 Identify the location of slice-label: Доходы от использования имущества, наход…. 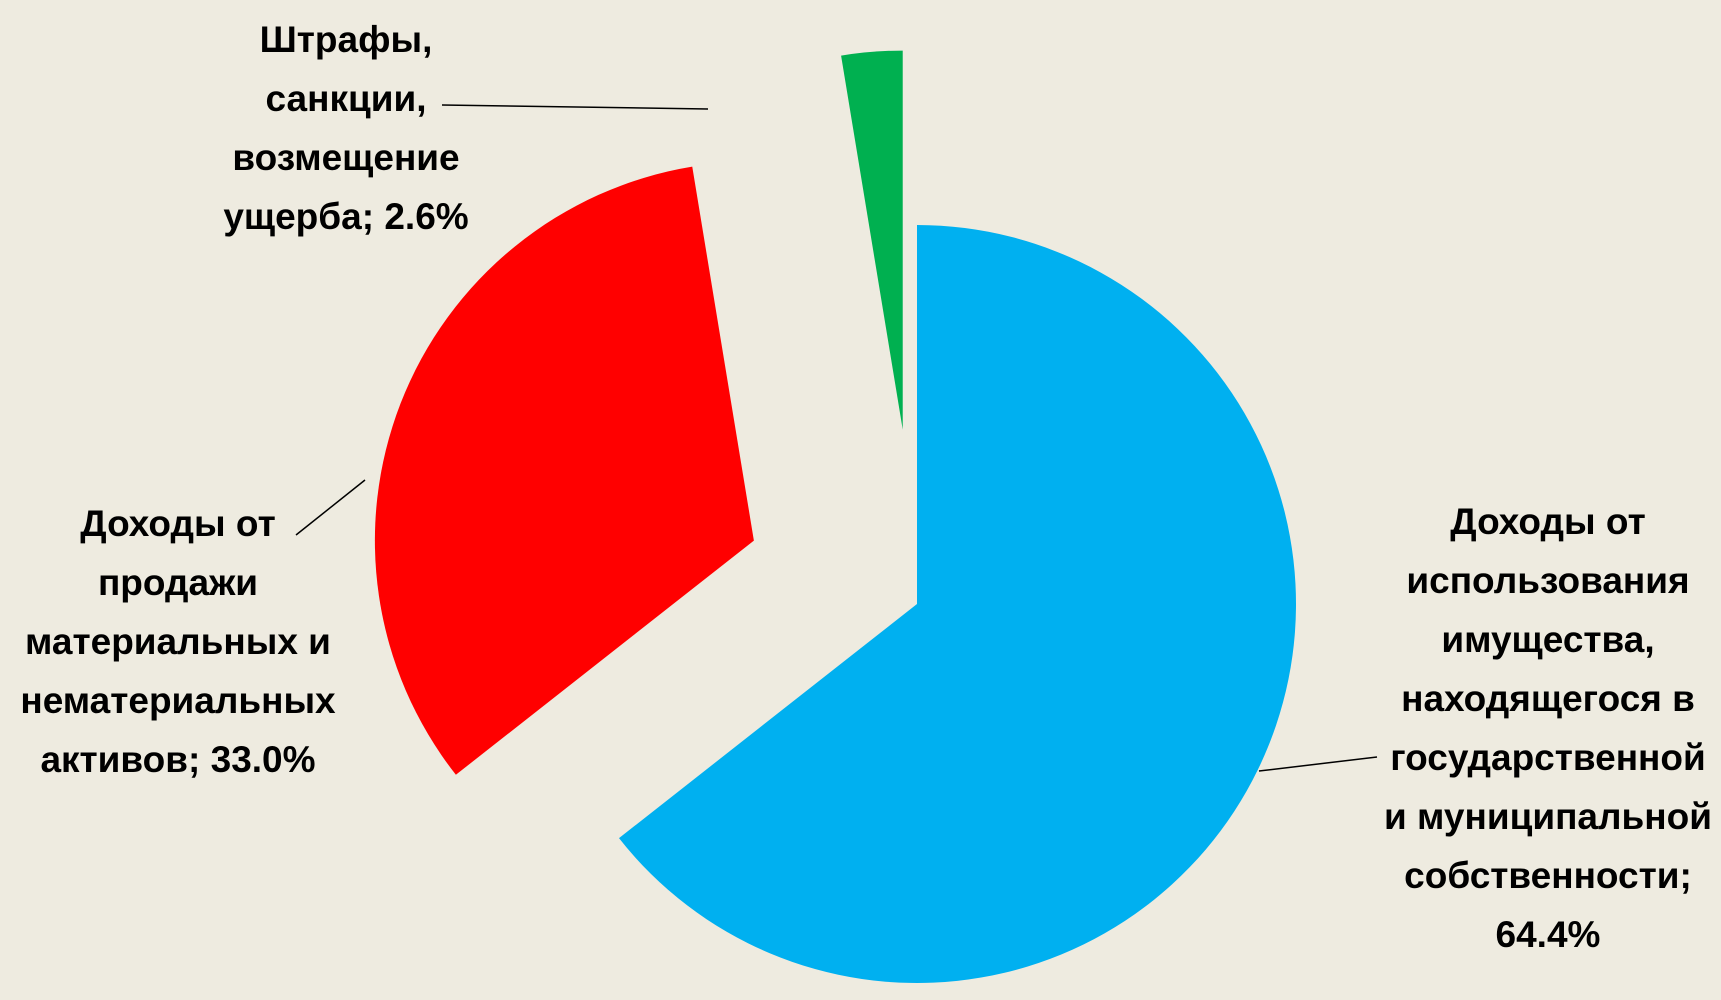
(1548, 728).